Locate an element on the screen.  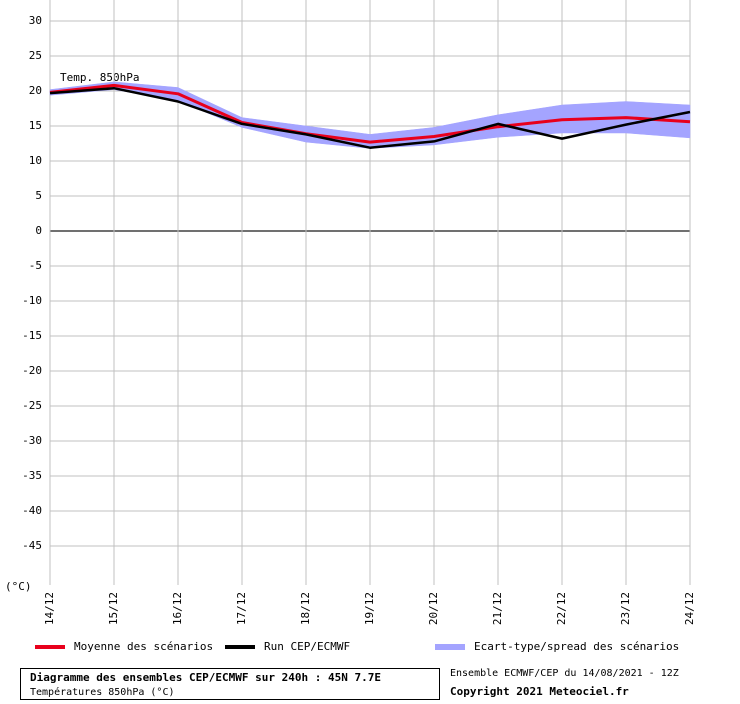
y-unit-label: (°C) is located at coordinates (18, 586).